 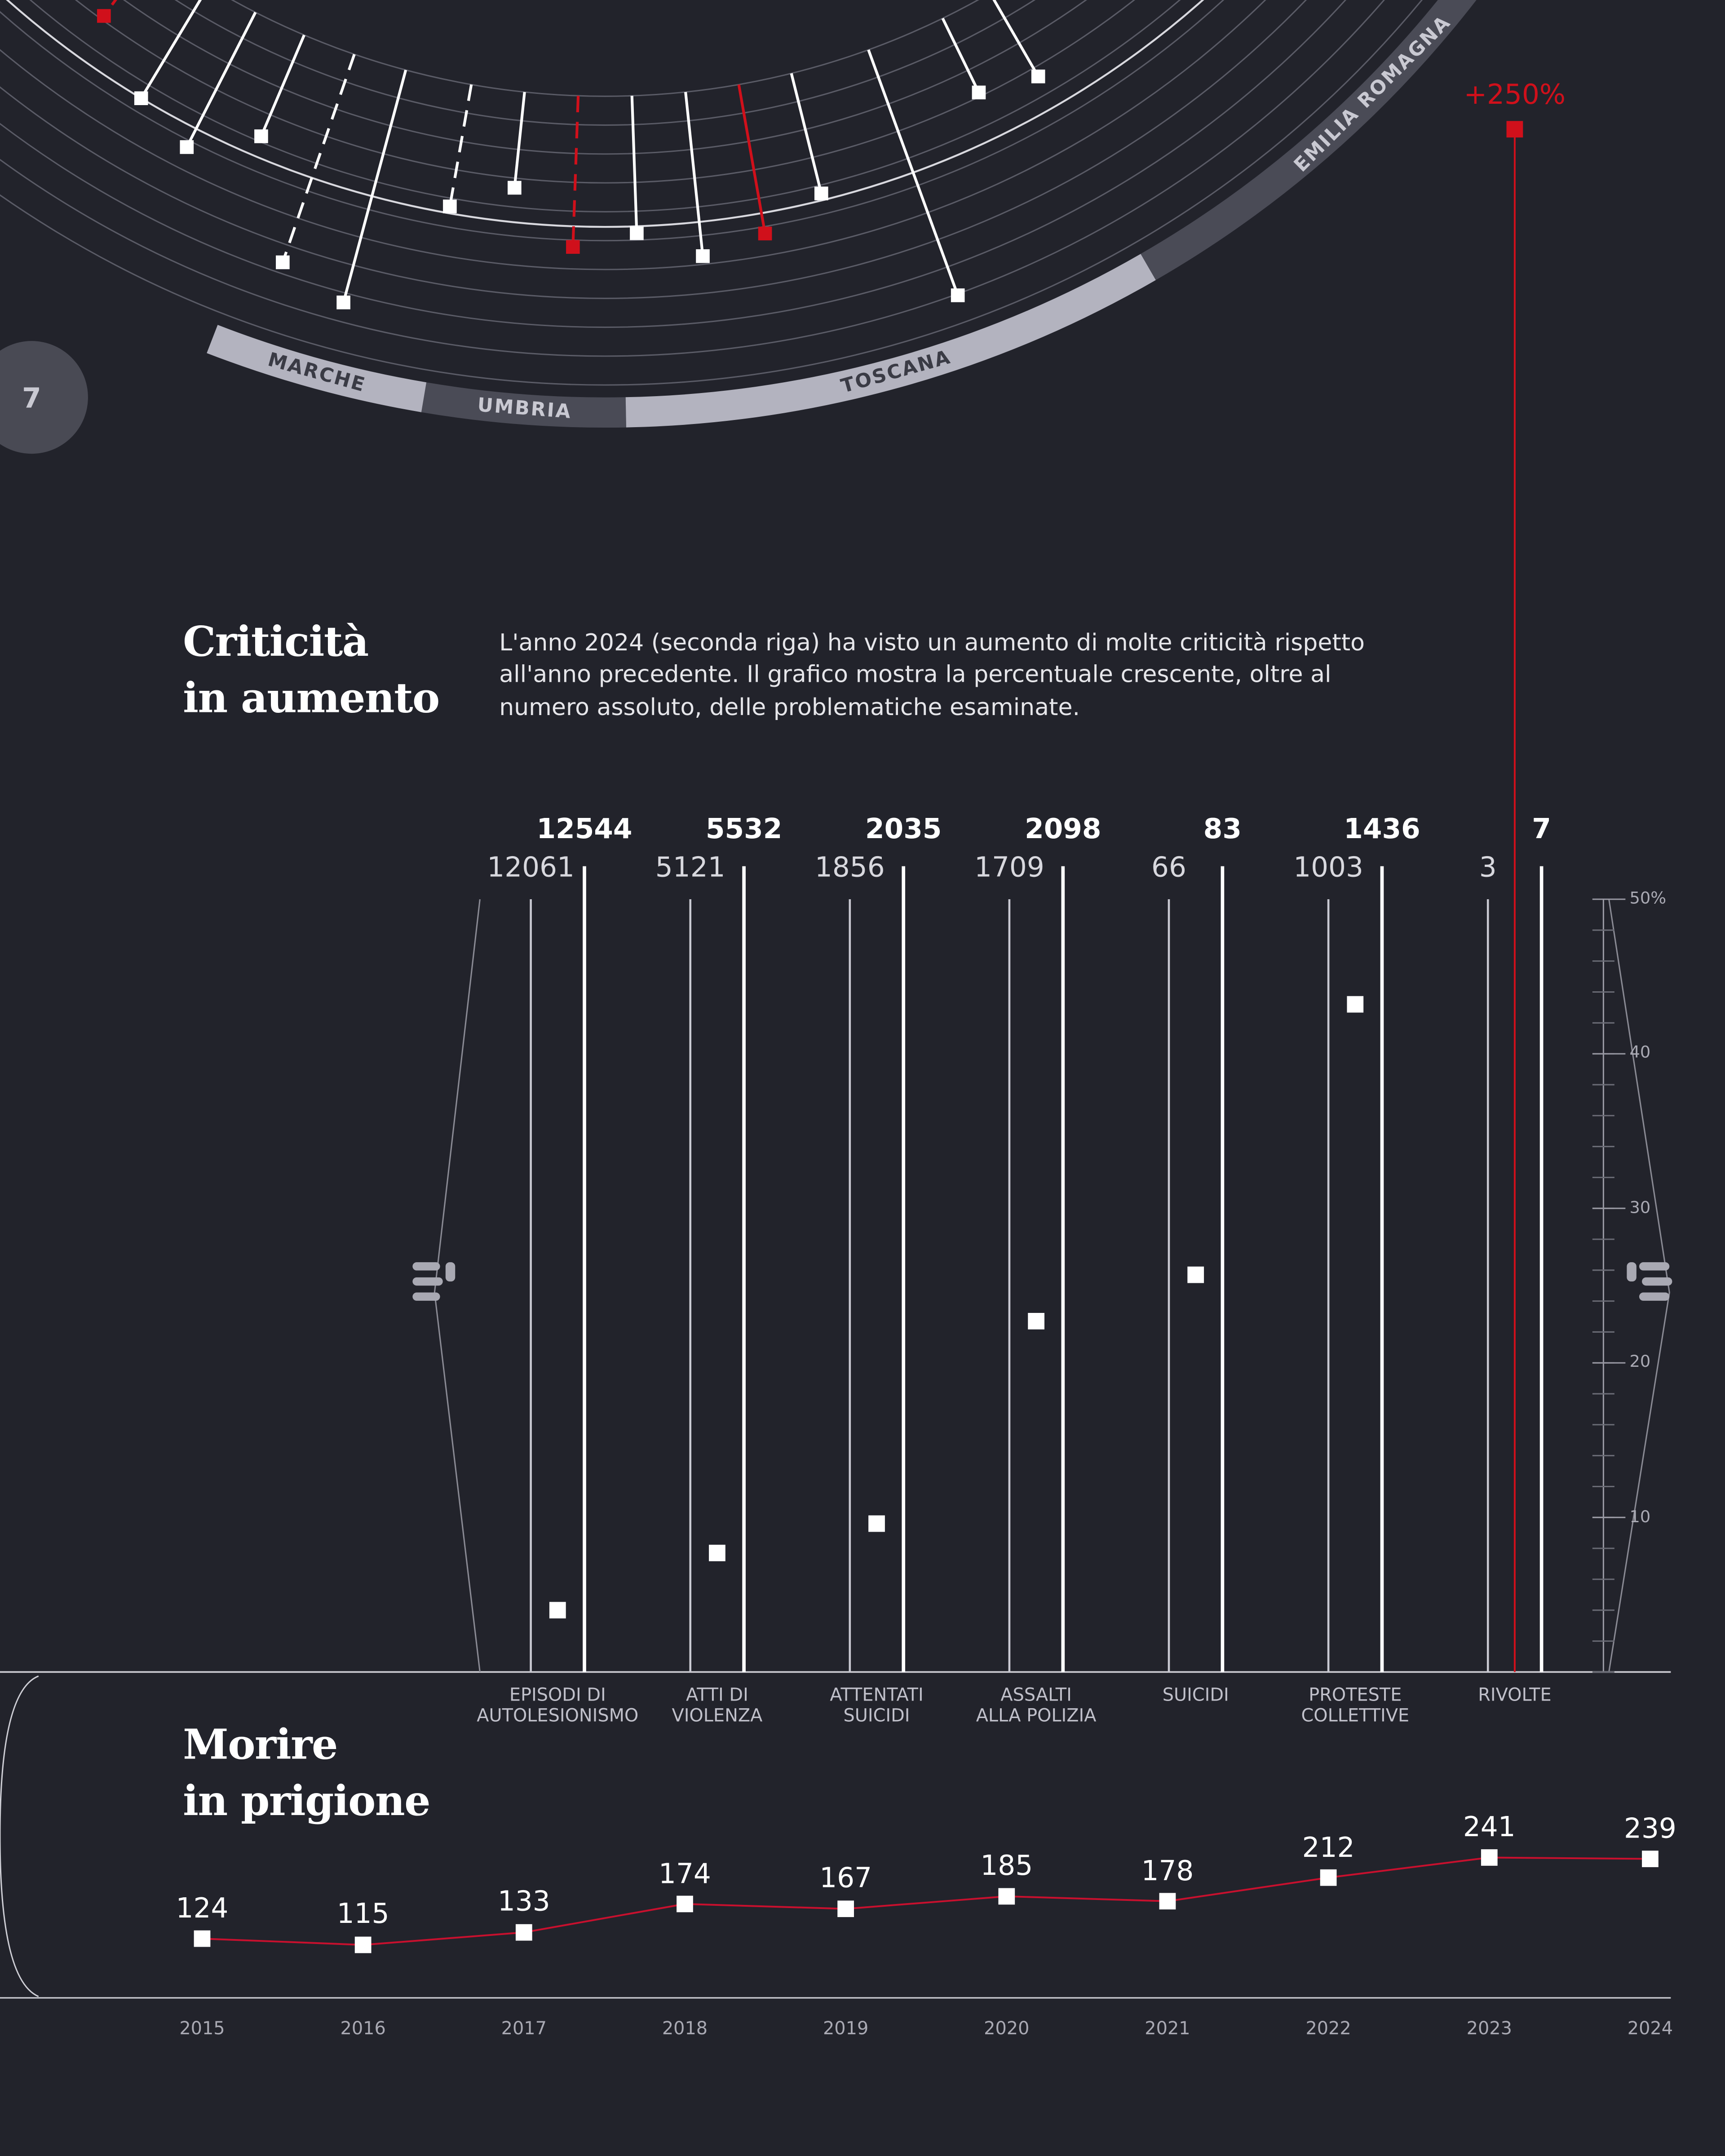 I want to click on x-tick-label: RIVOLTE, so click(x=1515, y=1696).